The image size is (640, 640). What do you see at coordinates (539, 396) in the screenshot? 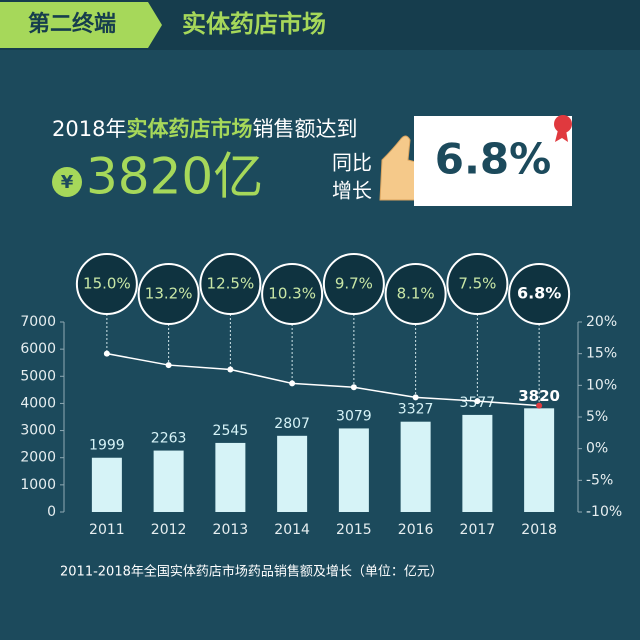
I see `bar-label: 3820` at bounding box center [539, 396].